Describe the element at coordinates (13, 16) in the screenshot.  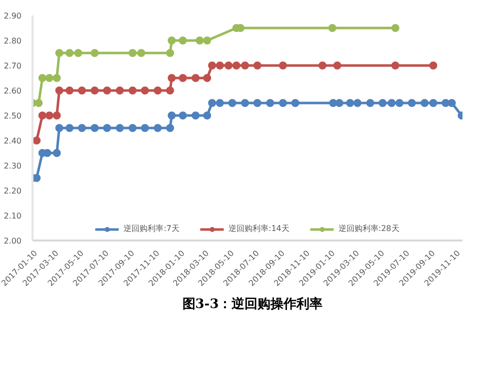
I see `y-tick-label: 2.90` at that location.